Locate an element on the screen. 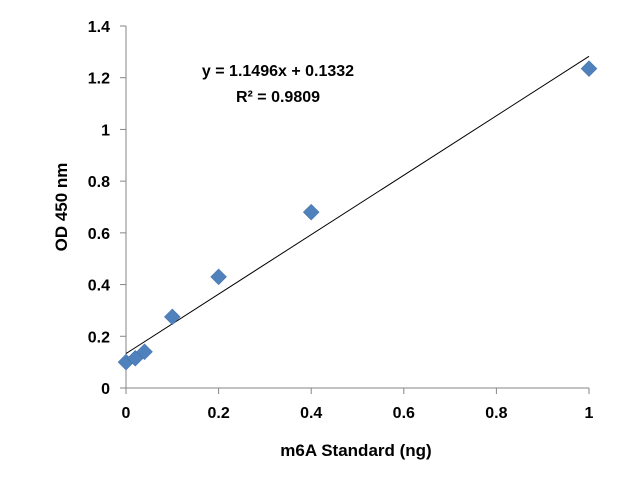 The width and height of the screenshot is (619, 500). y-tick-label: 1 is located at coordinates (105, 130).